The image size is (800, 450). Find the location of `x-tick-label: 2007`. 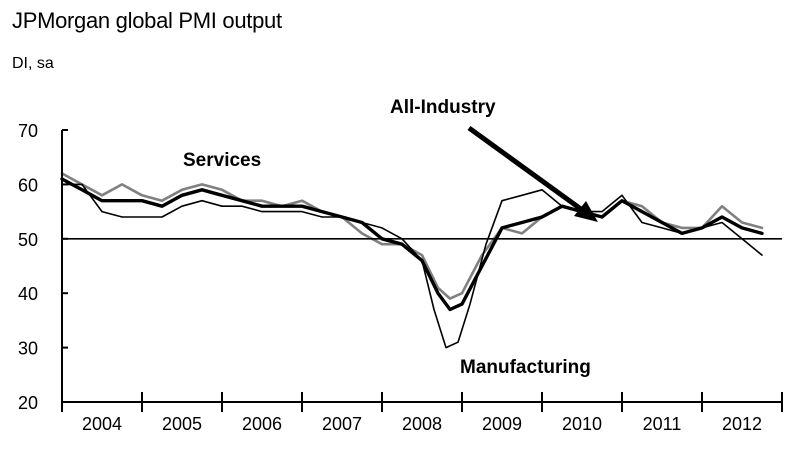

x-tick-label: 2007 is located at coordinates (342, 424).